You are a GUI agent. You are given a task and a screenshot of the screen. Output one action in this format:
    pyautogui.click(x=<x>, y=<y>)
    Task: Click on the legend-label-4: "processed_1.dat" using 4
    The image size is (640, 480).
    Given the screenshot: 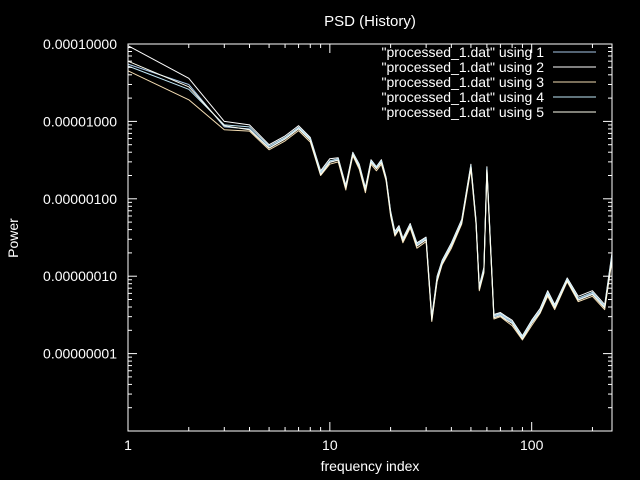 What is the action you would take?
    pyautogui.click(x=463, y=97)
    